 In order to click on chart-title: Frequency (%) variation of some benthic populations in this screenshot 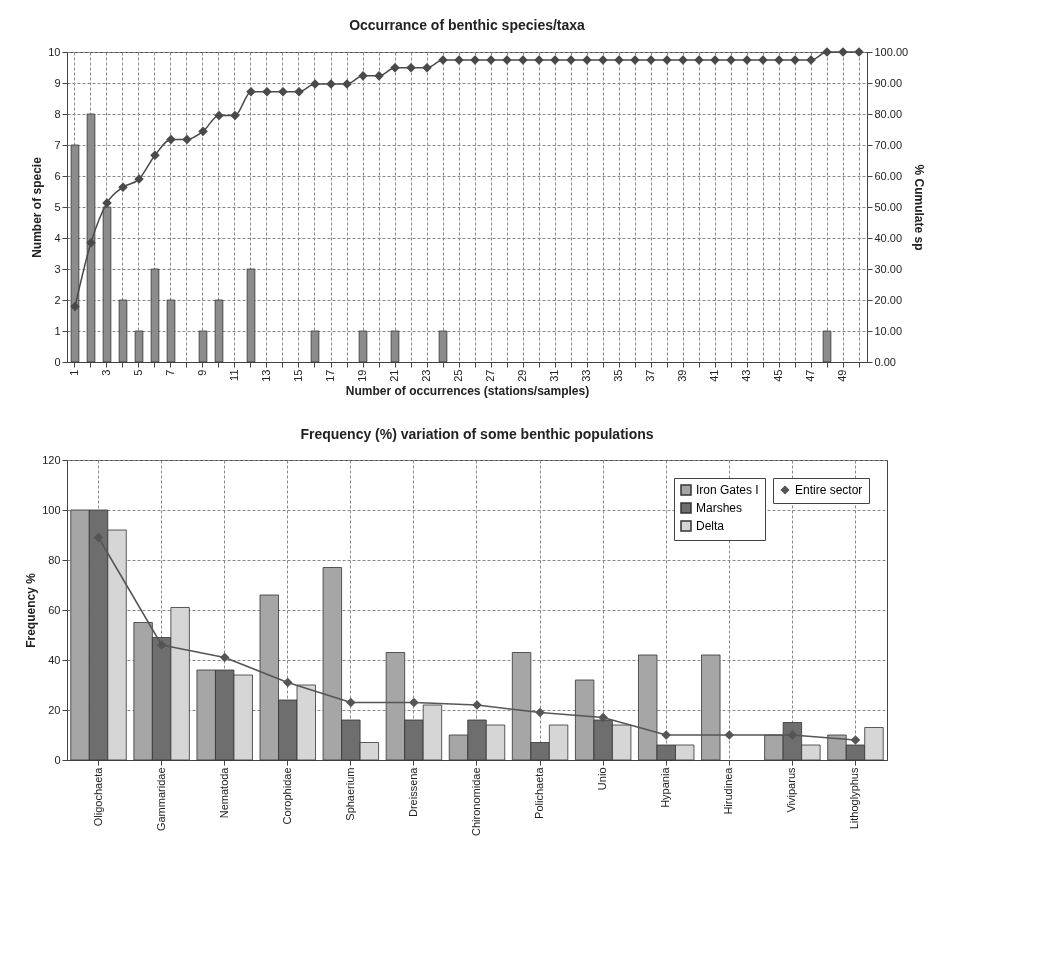, I will do `click(477, 434)`.